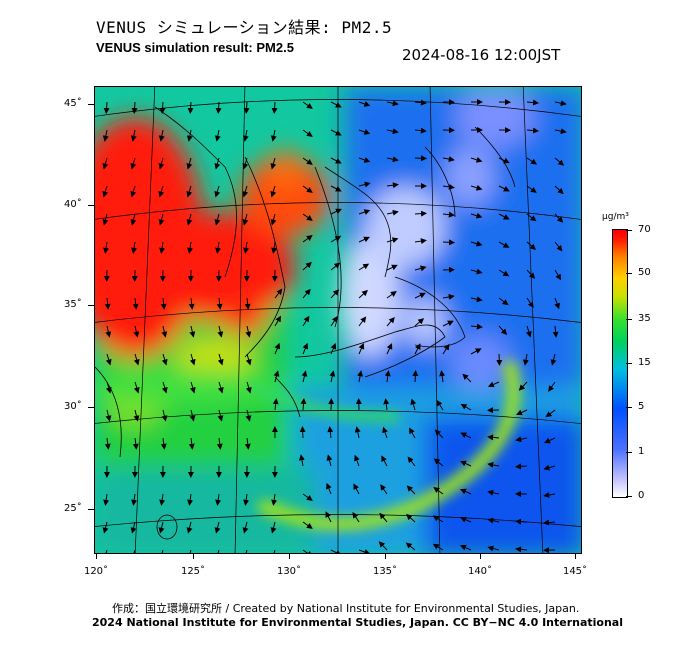 This screenshot has height=649, width=700. I want to click on lon-label-120: 120˚, so click(96, 571).